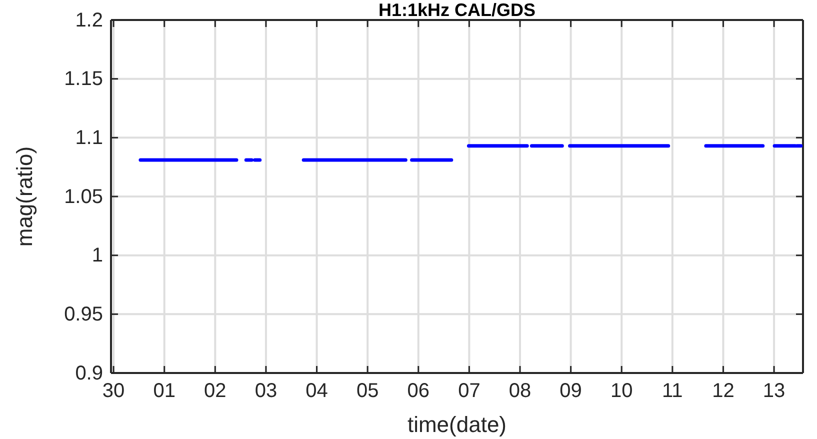  Describe the element at coordinates (469, 391) in the screenshot. I see `x-tick-label: 07` at that location.